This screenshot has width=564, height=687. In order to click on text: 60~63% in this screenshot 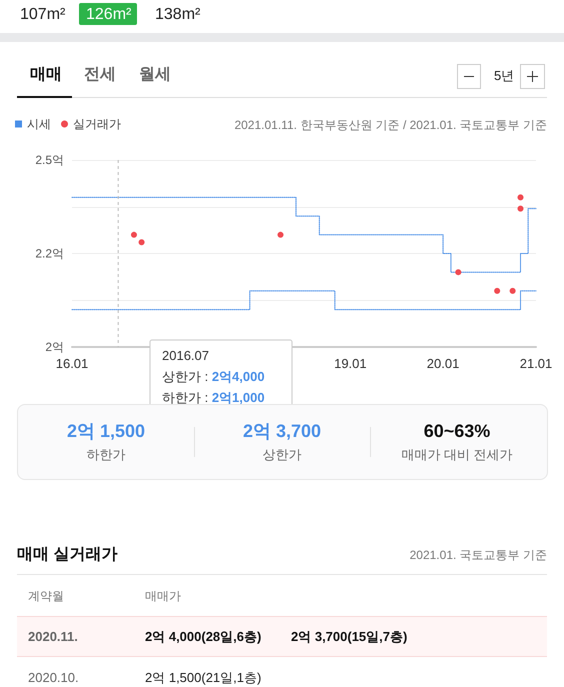, I will do `click(457, 432)`.